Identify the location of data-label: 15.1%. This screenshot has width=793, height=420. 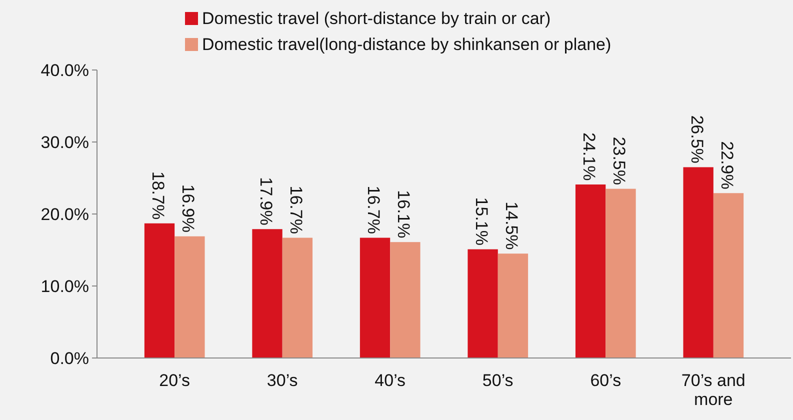
(481, 221).